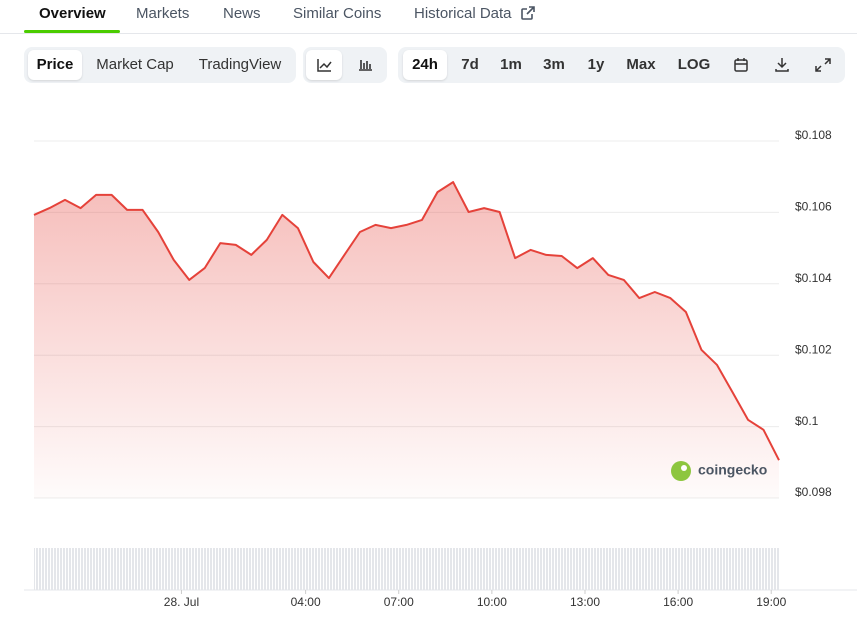 The height and width of the screenshot is (624, 857). What do you see at coordinates (813, 492) in the screenshot?
I see `y-tick-label: $0.098` at bounding box center [813, 492].